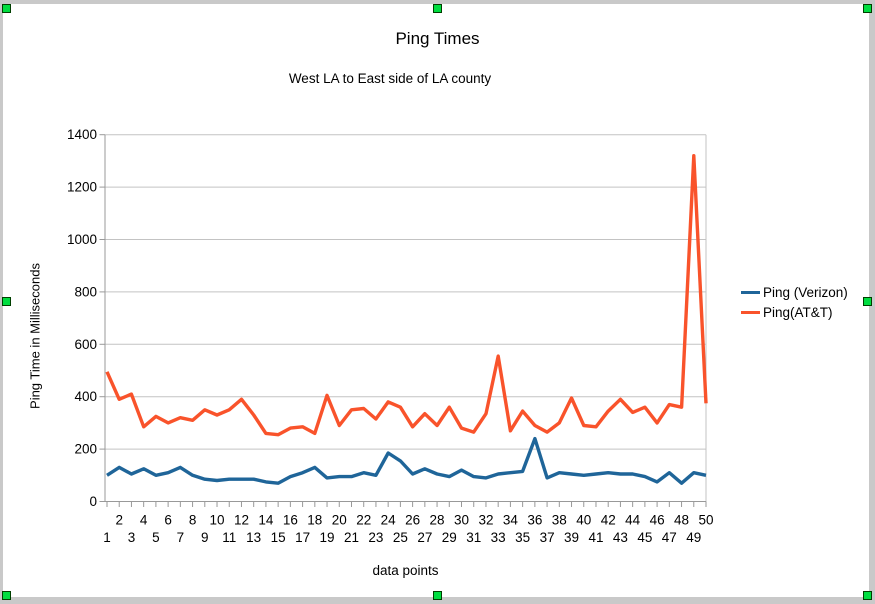  What do you see at coordinates (85, 291) in the screenshot?
I see `y-tick-label: 800` at bounding box center [85, 291].